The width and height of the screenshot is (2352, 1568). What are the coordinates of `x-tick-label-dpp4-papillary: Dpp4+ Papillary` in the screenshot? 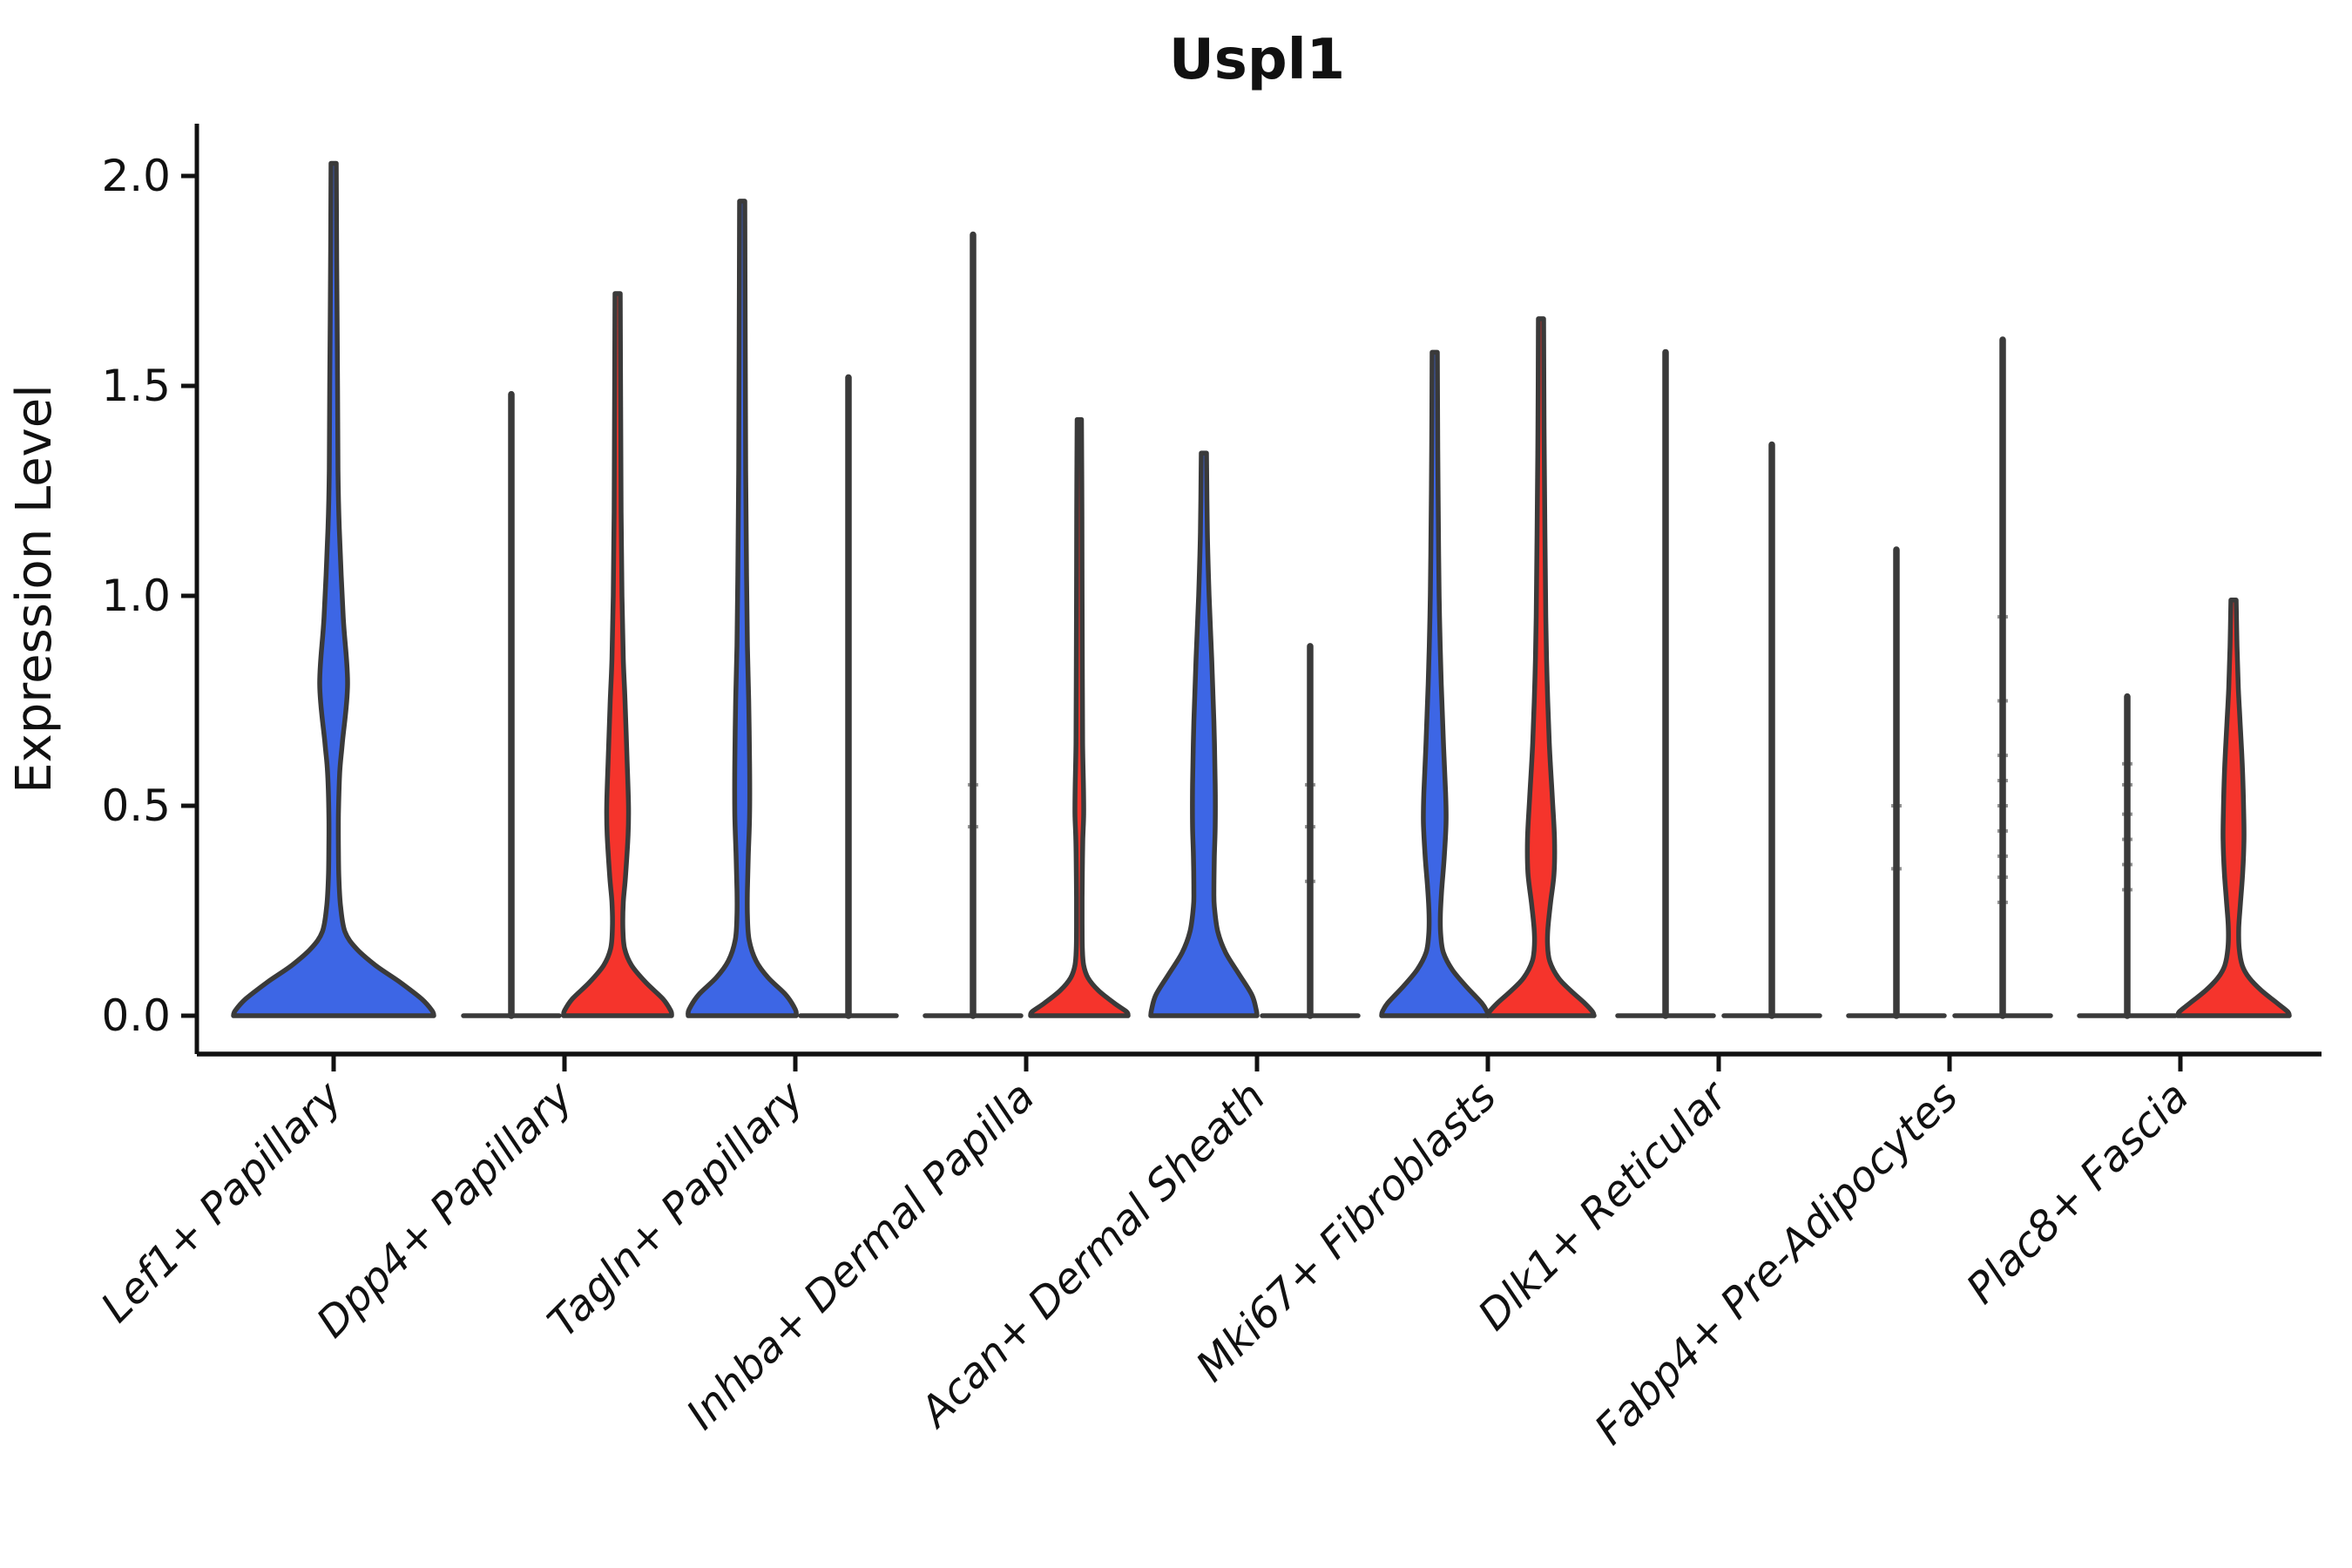 It's located at (445, 1209).